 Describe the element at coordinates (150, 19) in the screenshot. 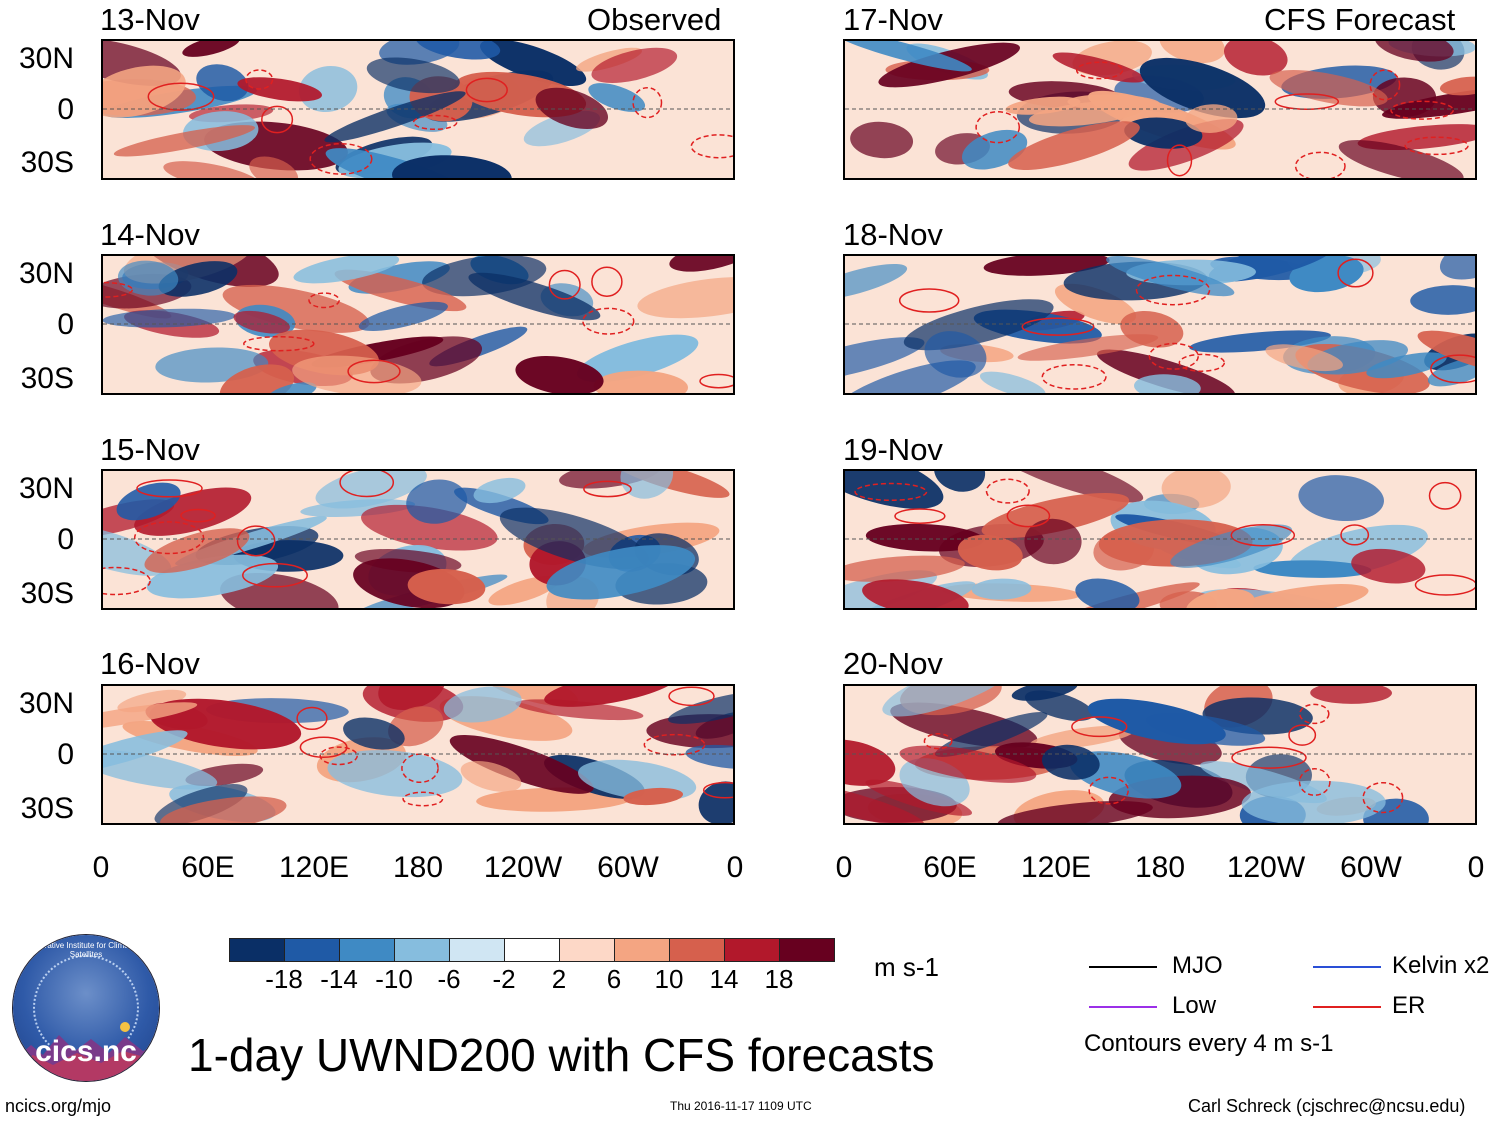

I see `panel-date-left-1: 13-Nov` at that location.